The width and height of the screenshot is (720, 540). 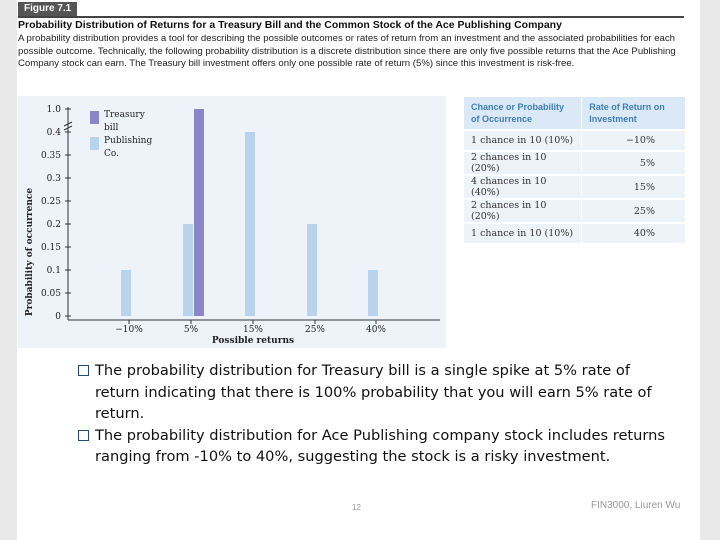 I want to click on left-margin, so click(x=8, y=270).